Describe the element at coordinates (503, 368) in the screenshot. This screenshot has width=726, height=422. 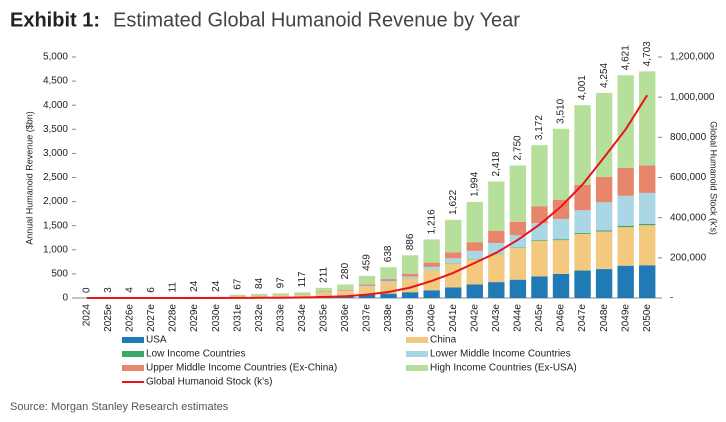
I see `legend-label: High Income Countries (Ex-USA)` at that location.